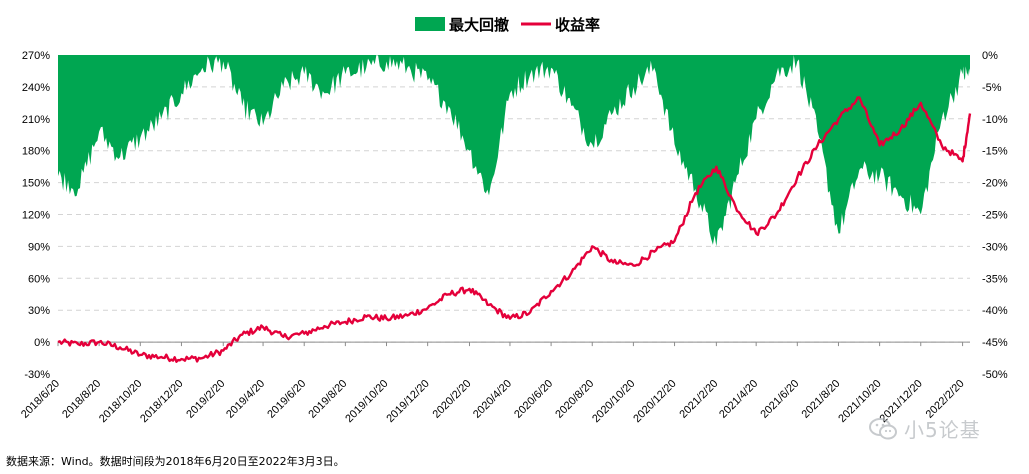 The image size is (1029, 474). I want to click on left-axis-tick-label: 210%, so click(36, 120).